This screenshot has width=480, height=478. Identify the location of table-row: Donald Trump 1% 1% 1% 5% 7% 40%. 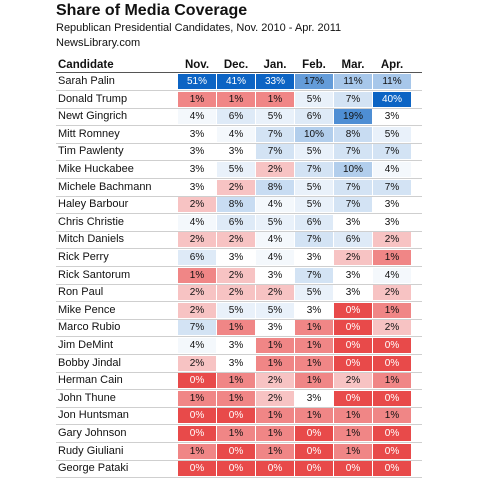
(239, 99).